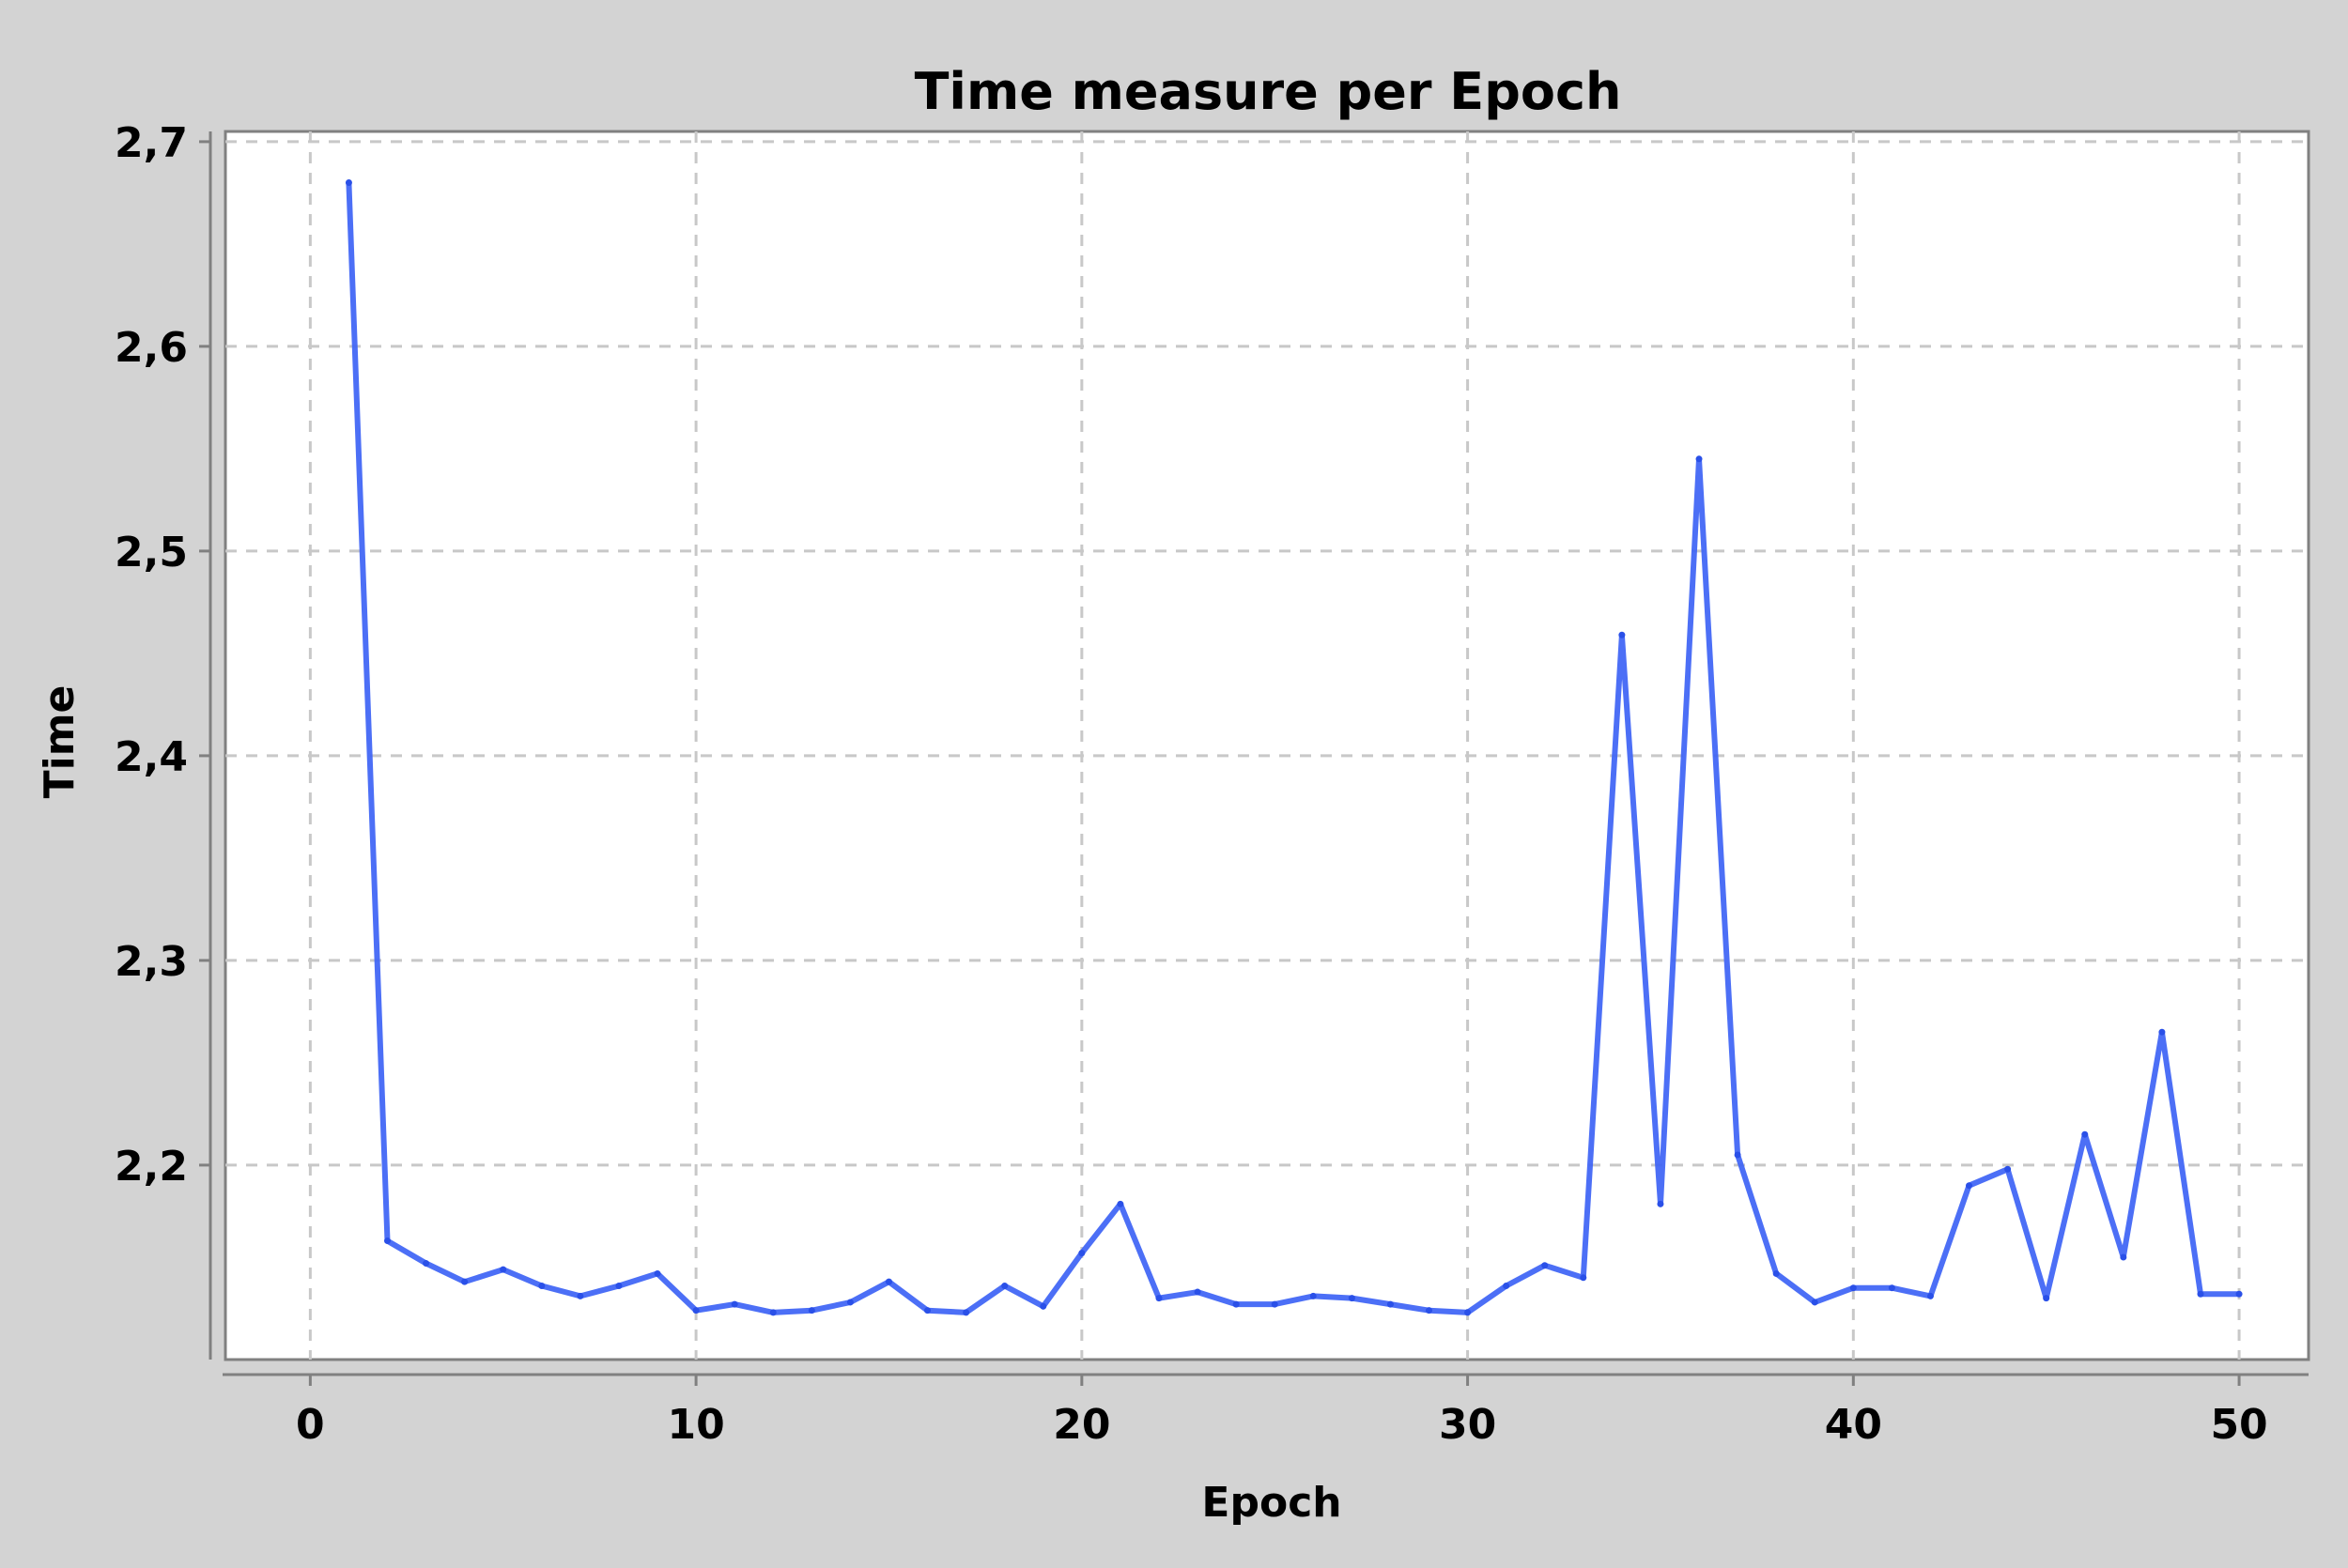  I want to click on y-axis-title: Time, so click(60, 742).